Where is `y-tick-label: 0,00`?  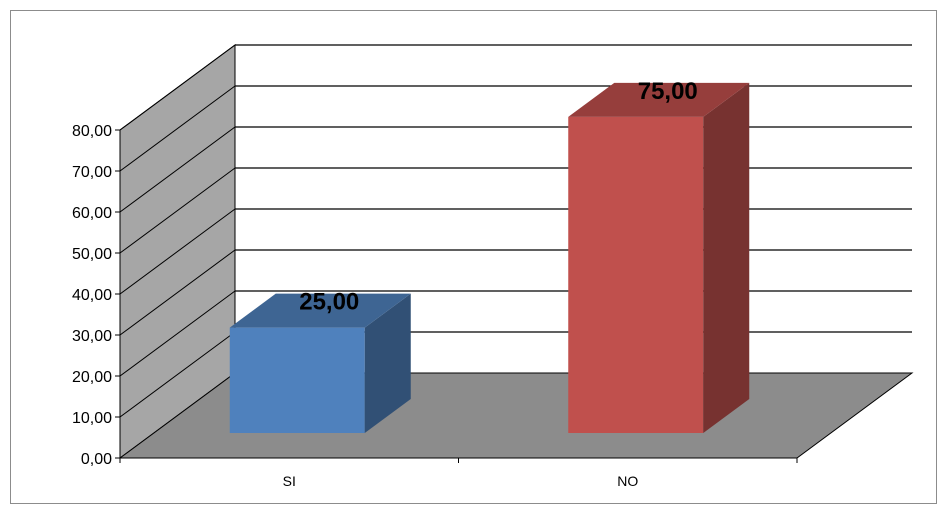 y-tick-label: 0,00 is located at coordinates (96, 459).